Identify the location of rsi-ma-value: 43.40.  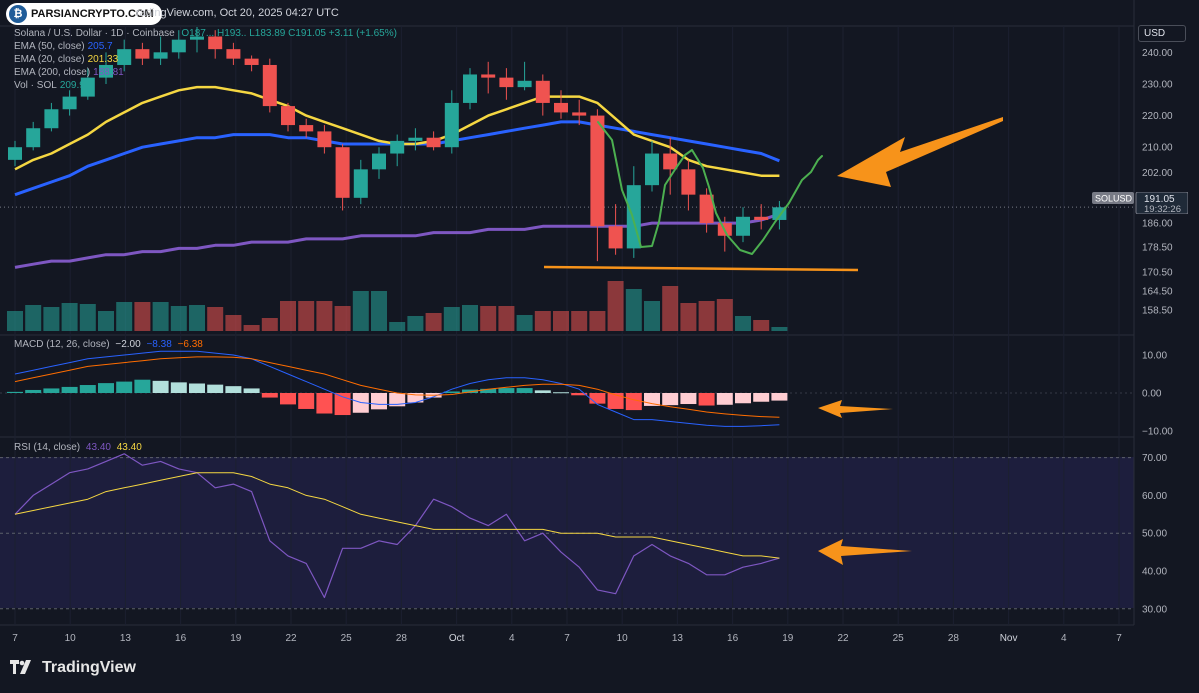
(129, 447).